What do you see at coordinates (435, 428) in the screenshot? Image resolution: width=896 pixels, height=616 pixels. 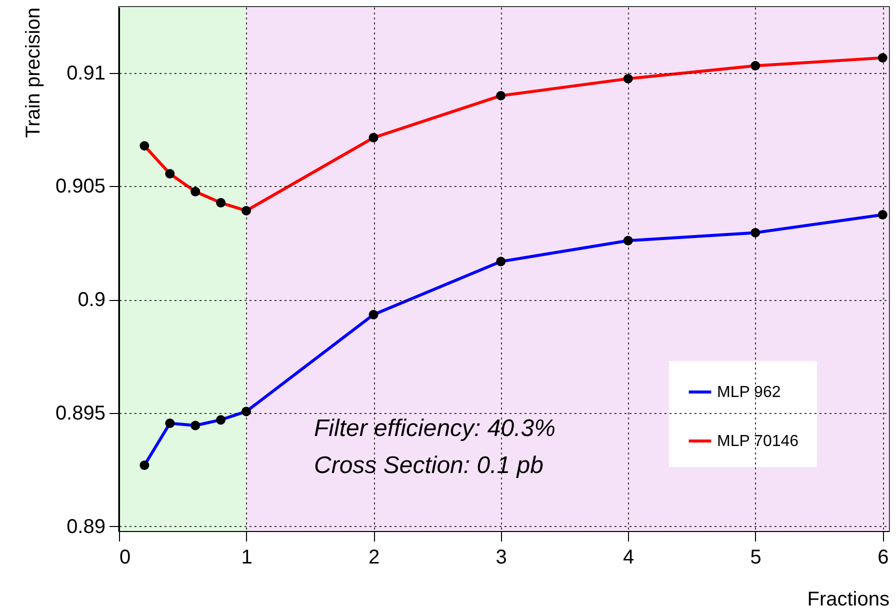 I see `annotation: Filter efficiency: 40.3%` at bounding box center [435, 428].